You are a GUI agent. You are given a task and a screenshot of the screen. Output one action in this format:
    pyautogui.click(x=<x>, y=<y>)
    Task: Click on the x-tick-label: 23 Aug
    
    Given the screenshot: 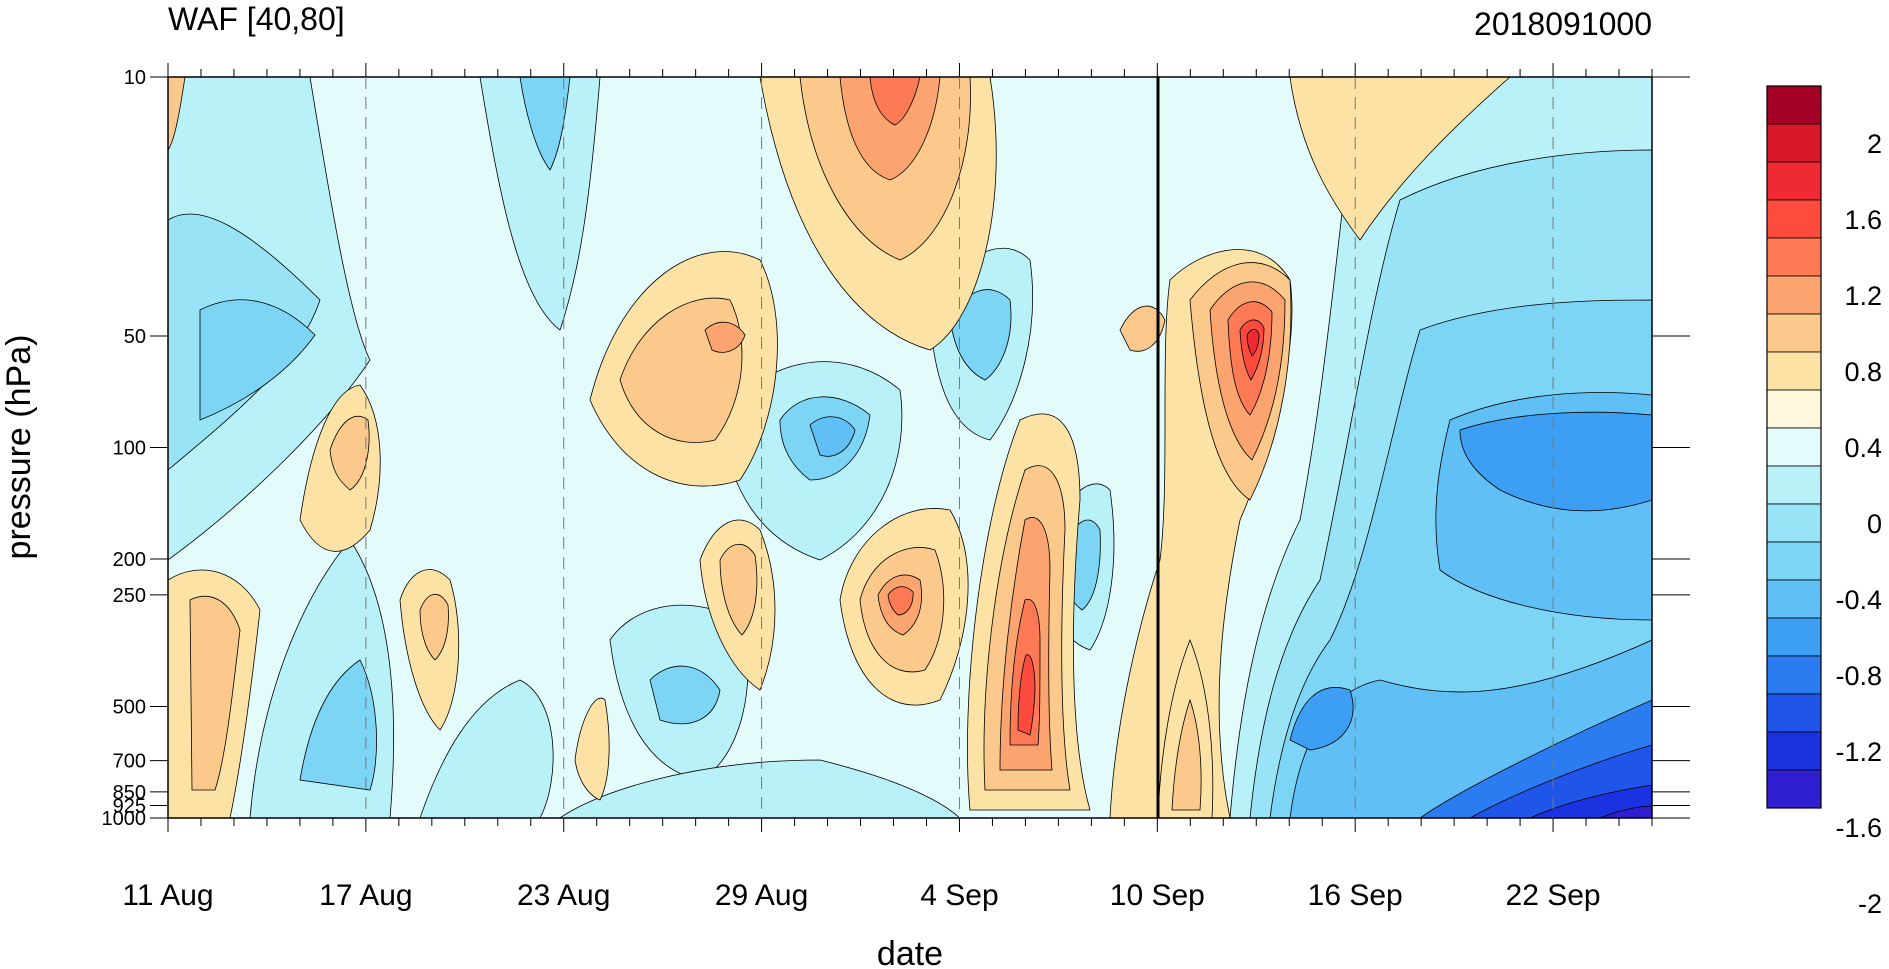 What is the action you would take?
    pyautogui.click(x=563, y=895)
    